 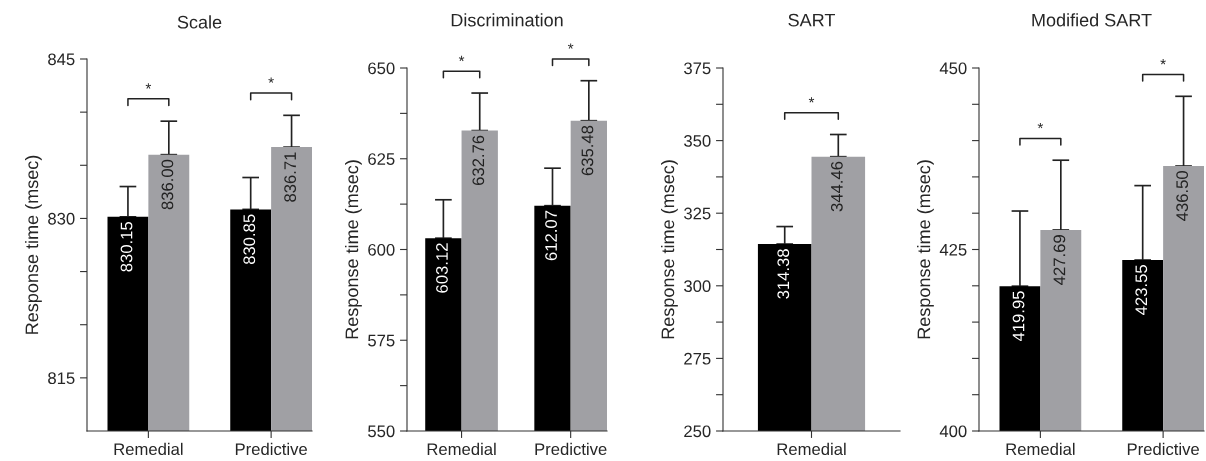 What do you see at coordinates (61, 59) in the screenshot?
I see `y-tick-label: 845` at bounding box center [61, 59].